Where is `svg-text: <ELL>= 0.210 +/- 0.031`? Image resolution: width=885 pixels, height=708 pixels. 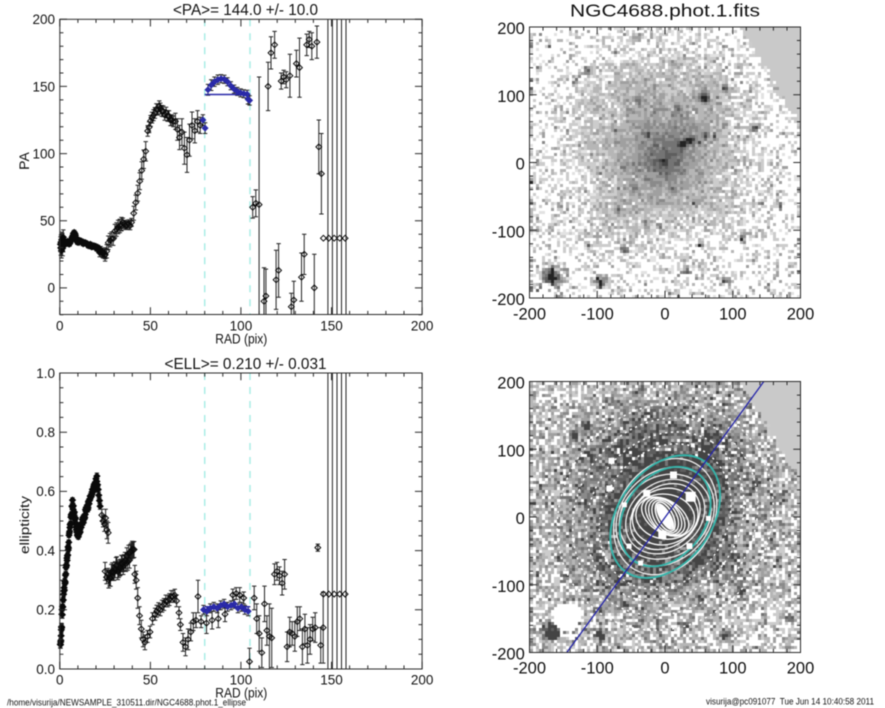 svg-text: <ELL>= 0.210 +/- 0.031 is located at coordinates (246, 364).